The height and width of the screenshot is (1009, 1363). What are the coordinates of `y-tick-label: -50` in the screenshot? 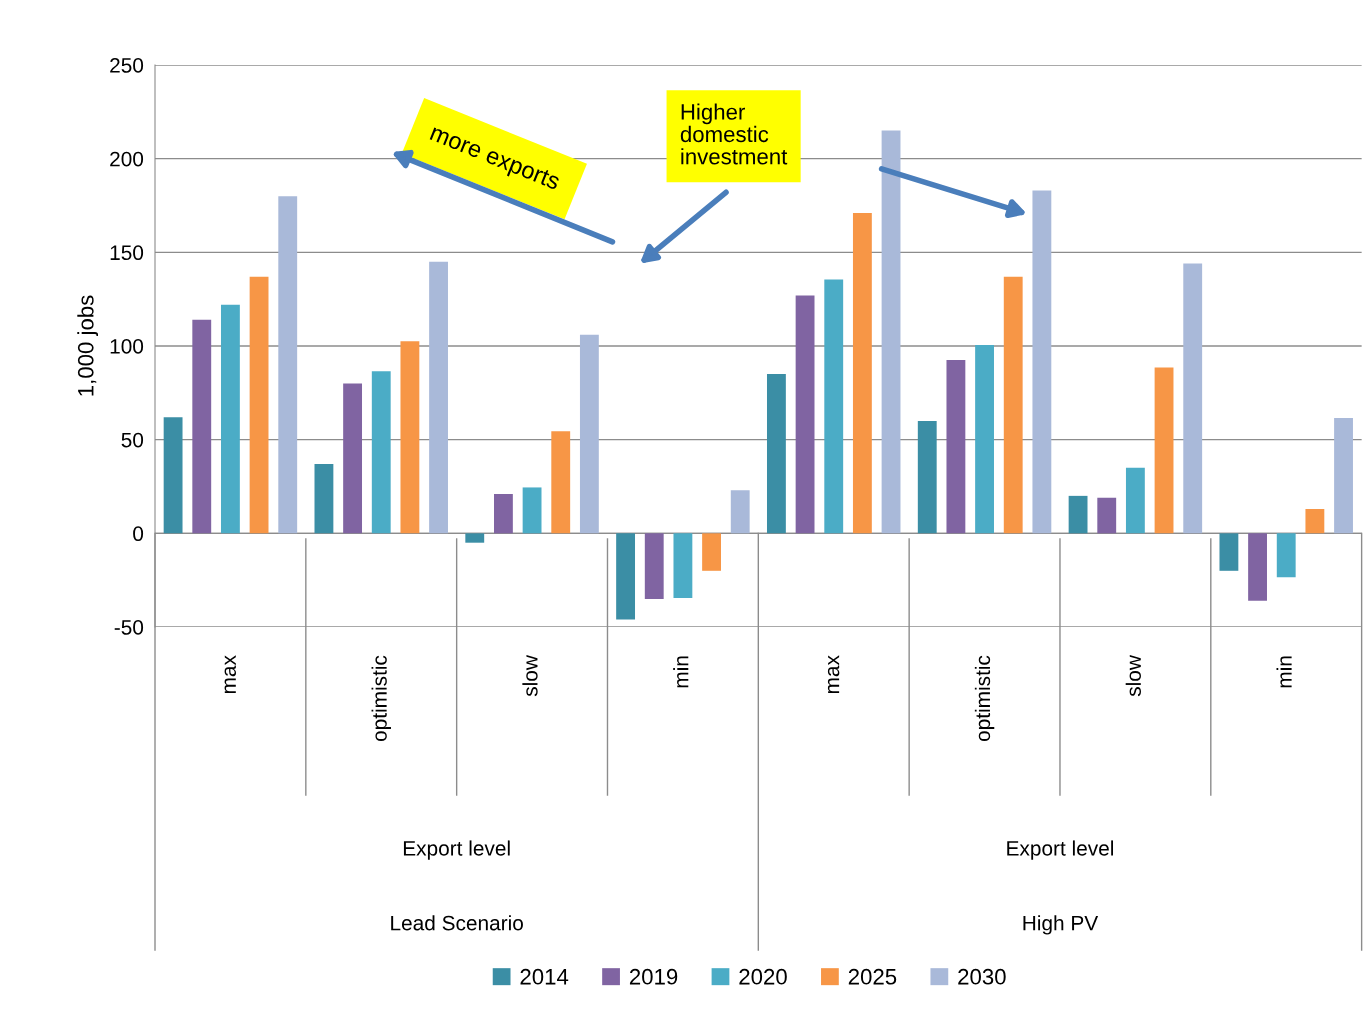 It's located at (129, 627).